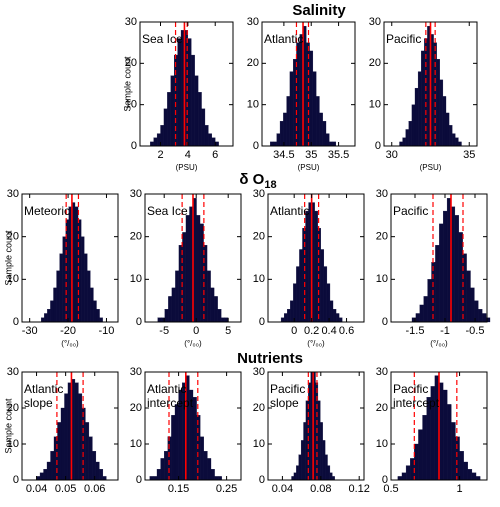 This screenshot has height=507, width=500. What do you see at coordinates (416, 396) in the screenshot?
I see `panel-title: Pacific intercept` at bounding box center [416, 396].